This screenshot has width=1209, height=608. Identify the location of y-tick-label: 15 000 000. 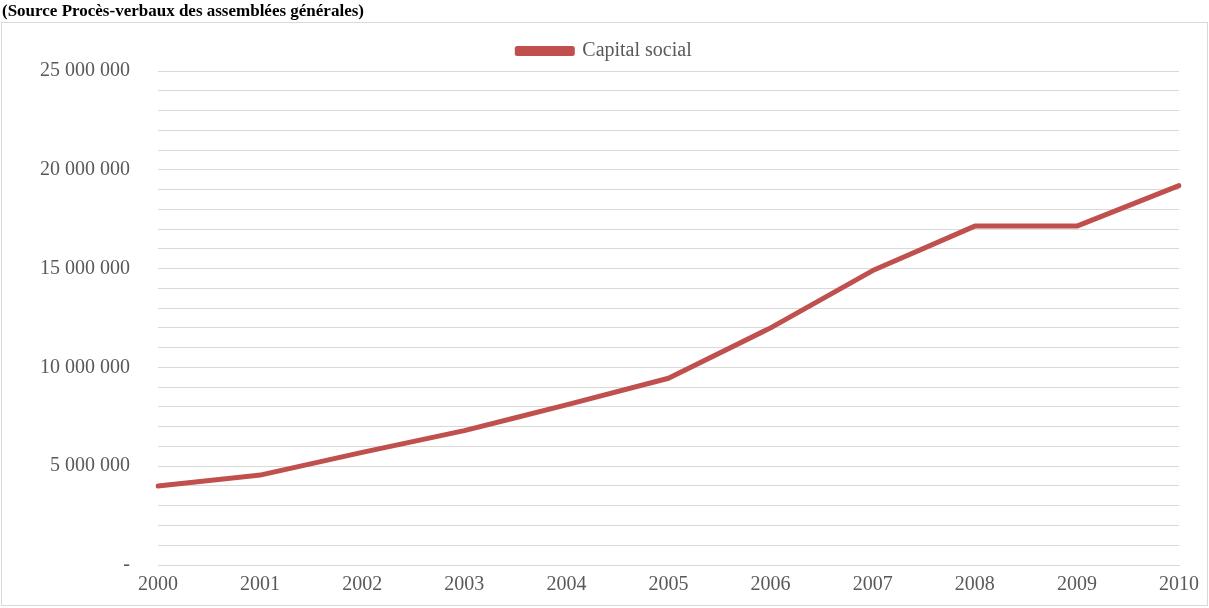
(85, 266).